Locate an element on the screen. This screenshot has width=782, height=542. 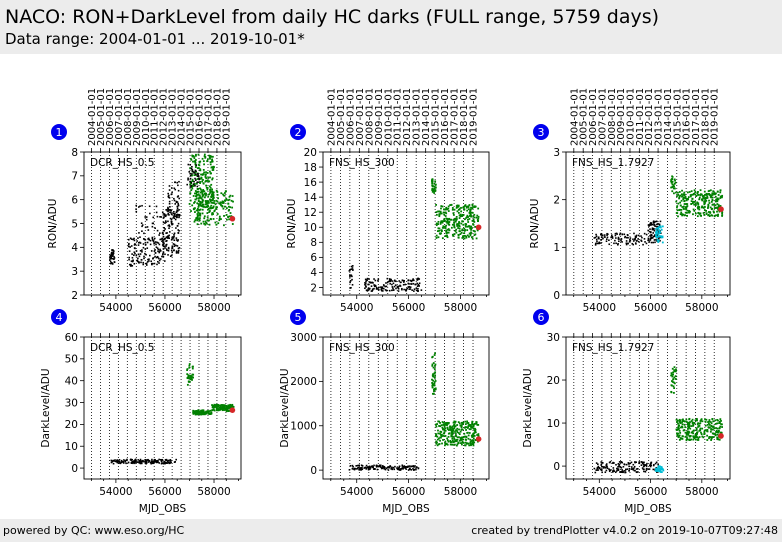
x-tick-label: 54000 is located at coordinates (115, 308).